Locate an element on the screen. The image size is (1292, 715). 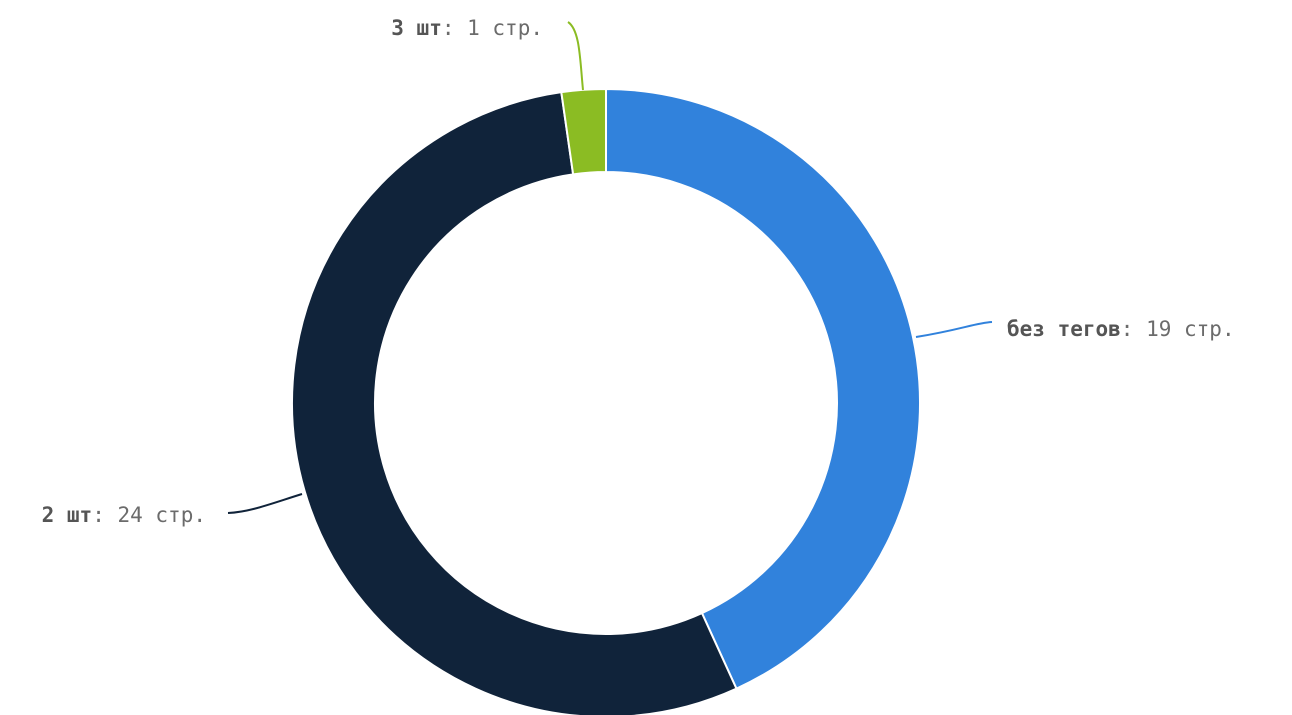
slice-label-value: : 19 стр. is located at coordinates (1178, 329).